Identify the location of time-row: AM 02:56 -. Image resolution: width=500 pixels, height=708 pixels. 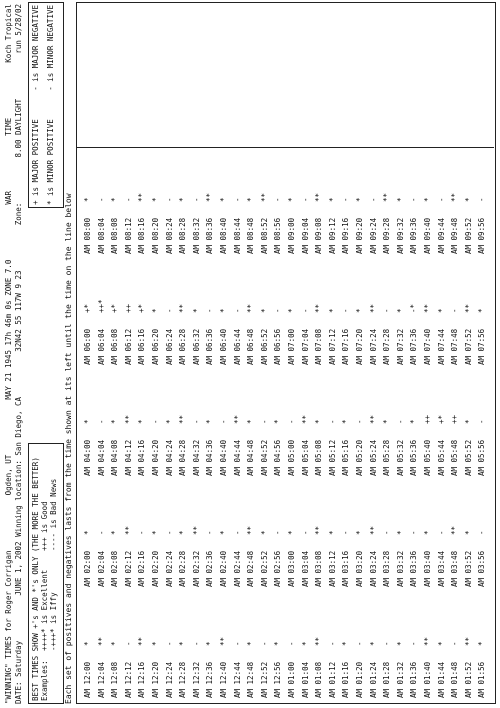
(278, 541).